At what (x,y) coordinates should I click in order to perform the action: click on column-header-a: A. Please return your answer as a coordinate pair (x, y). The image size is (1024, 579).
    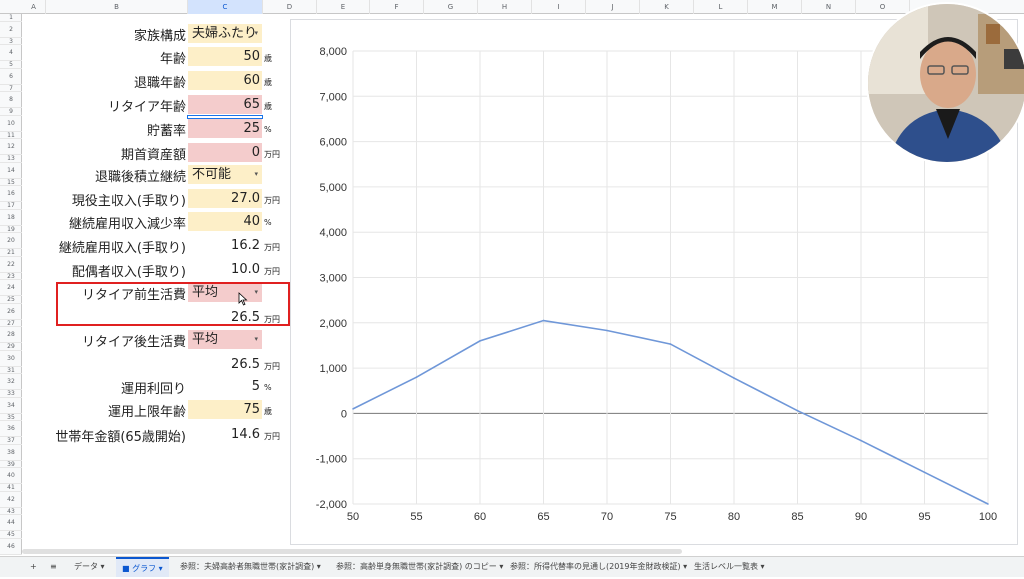
    Looking at the image, I should click on (34, 7).